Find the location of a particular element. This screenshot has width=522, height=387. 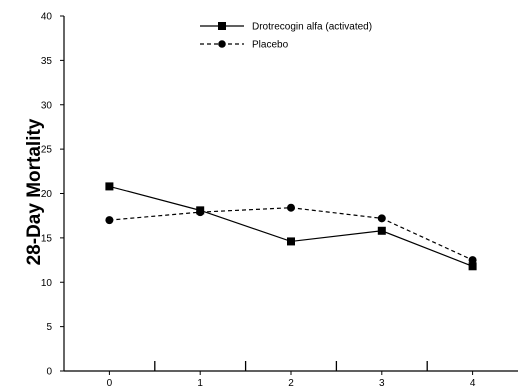

y-tick-label: 0 is located at coordinates (49, 372).